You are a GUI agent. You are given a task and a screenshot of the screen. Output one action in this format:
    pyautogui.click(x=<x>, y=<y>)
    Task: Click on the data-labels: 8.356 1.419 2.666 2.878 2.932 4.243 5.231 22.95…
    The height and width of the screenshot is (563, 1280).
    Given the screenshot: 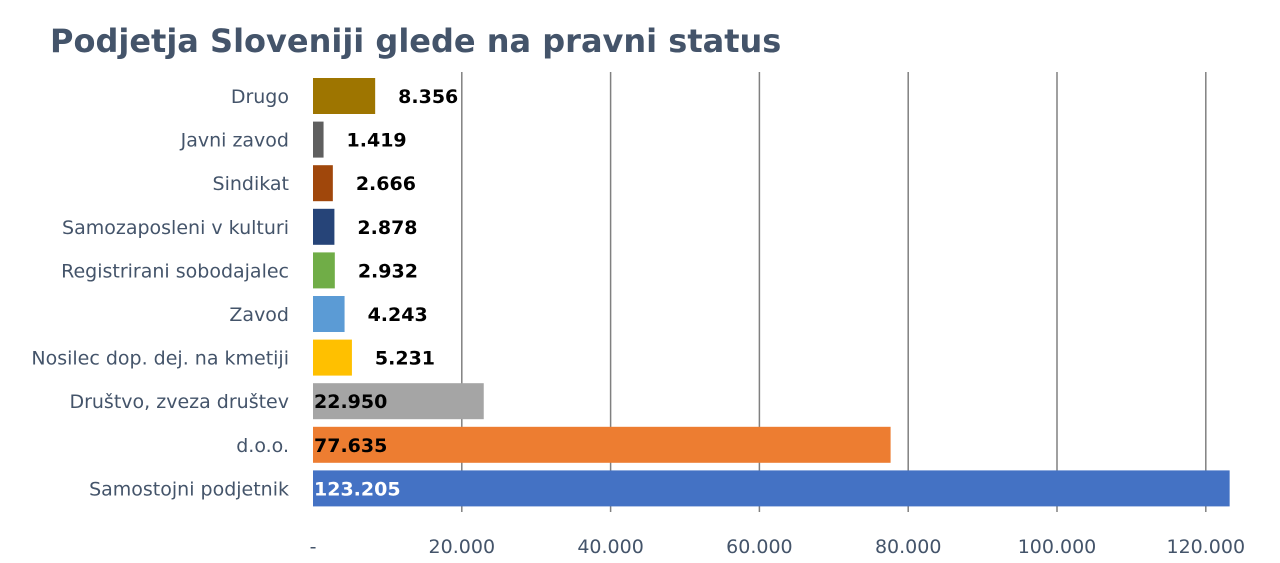 What is the action you would take?
    pyautogui.click(x=386, y=293)
    